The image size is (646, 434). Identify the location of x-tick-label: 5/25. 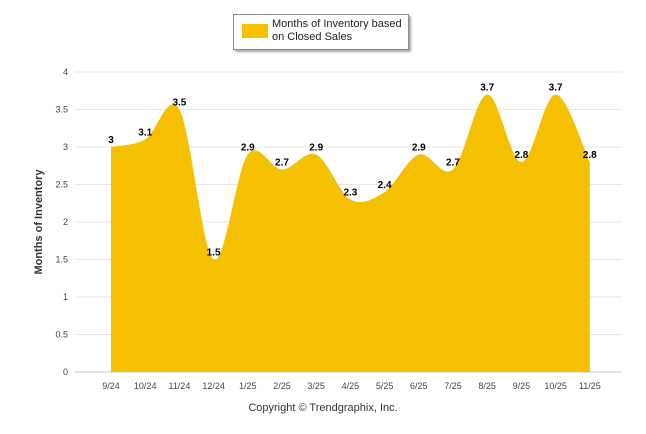
(385, 386).